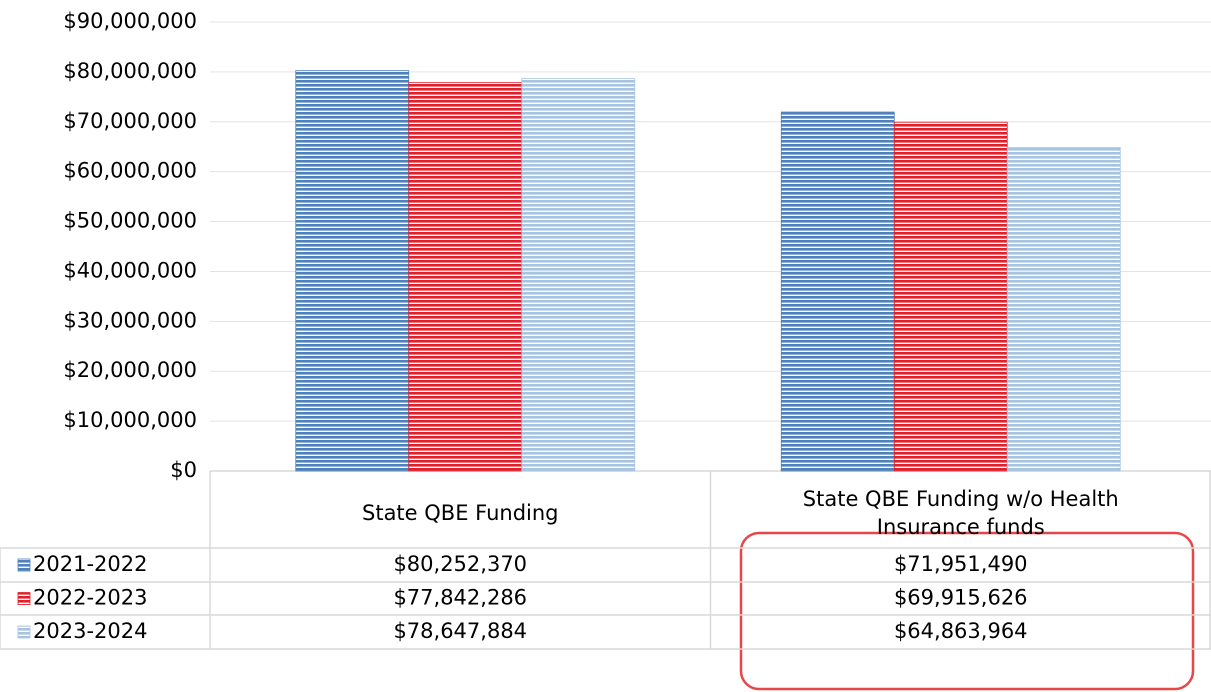 The image size is (1211, 692). I want to click on y-tick-label: $30,000,000, so click(130, 320).